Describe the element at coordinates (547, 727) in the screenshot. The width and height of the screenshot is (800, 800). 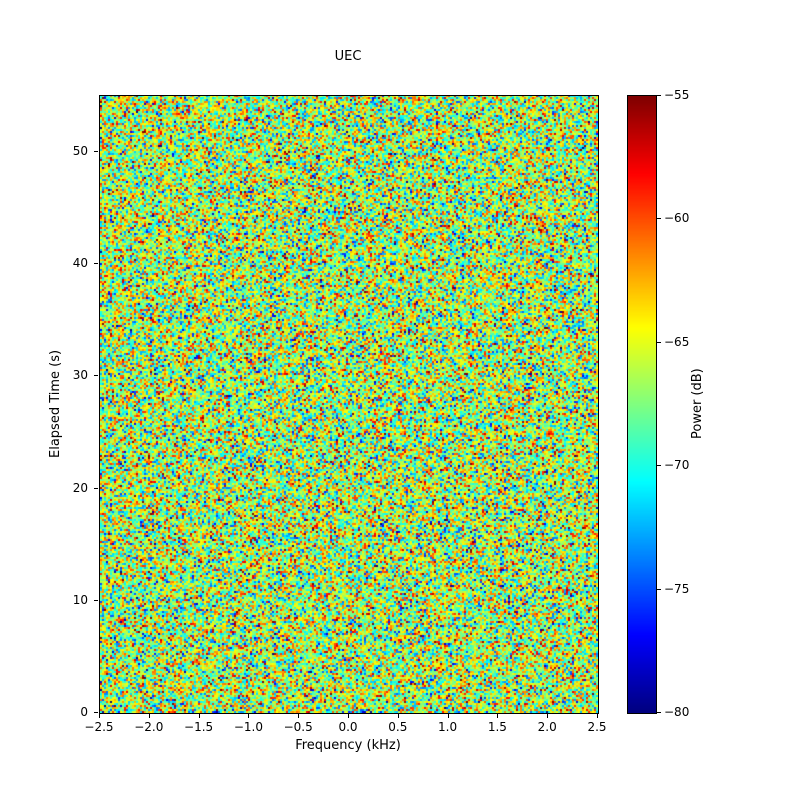
I see `x-tick-label: 2.0` at that location.